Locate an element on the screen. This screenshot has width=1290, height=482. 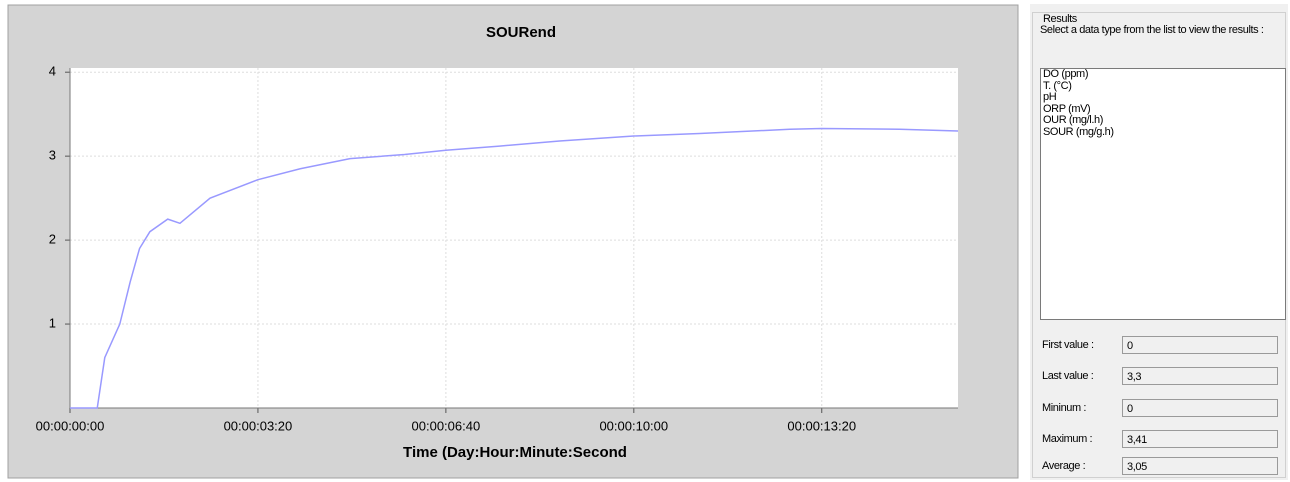
x-axis-label: Time (Day:Hour:Minute:Second is located at coordinates (515, 452).